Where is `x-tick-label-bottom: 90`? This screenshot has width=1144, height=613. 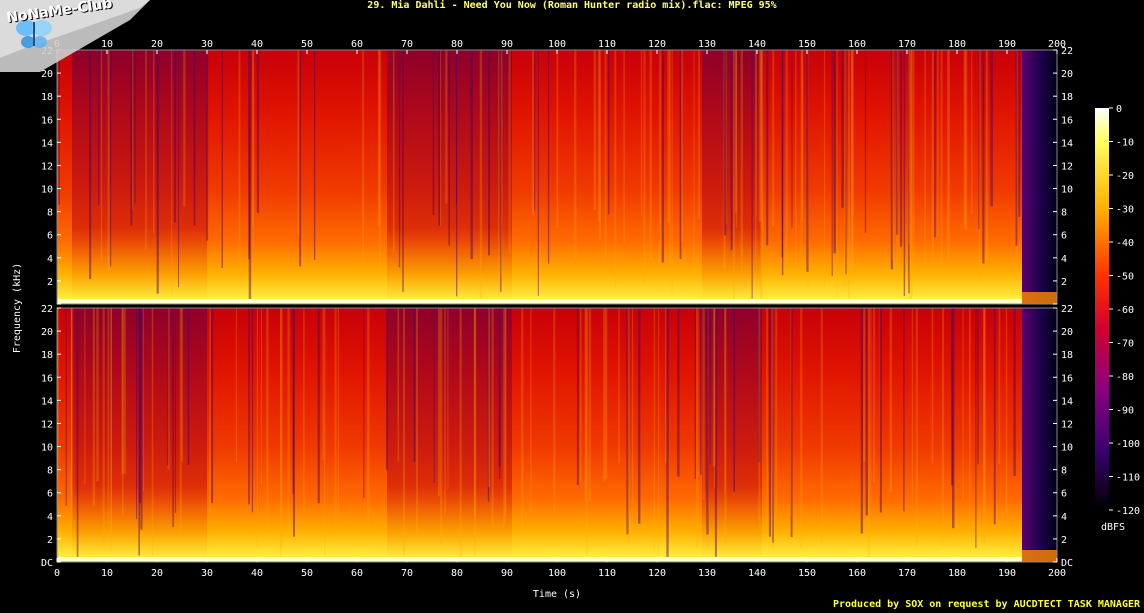
x-tick-label-bottom: 90 is located at coordinates (507, 573).